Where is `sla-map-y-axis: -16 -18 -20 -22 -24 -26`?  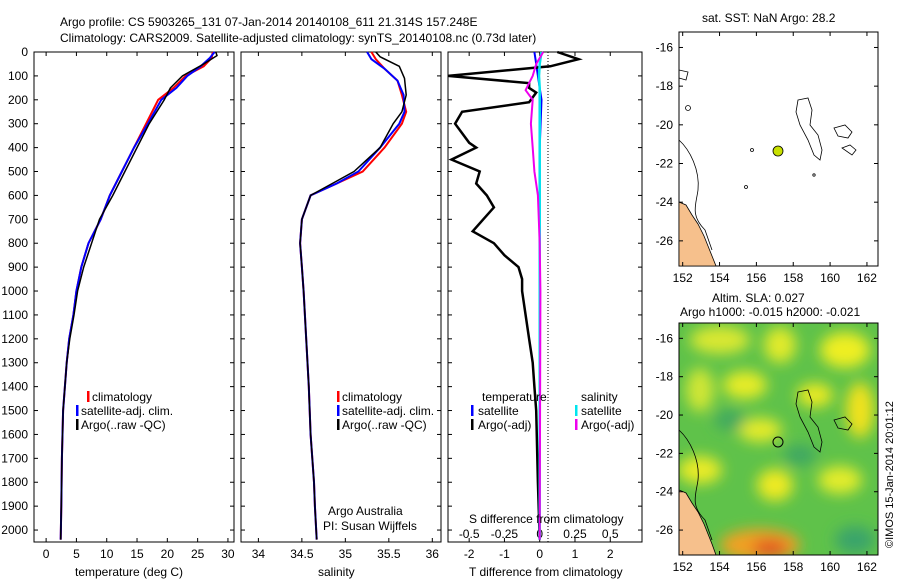 sla-map-y-axis: -16 -18 -20 -22 -24 -26 is located at coordinates (767, 434).